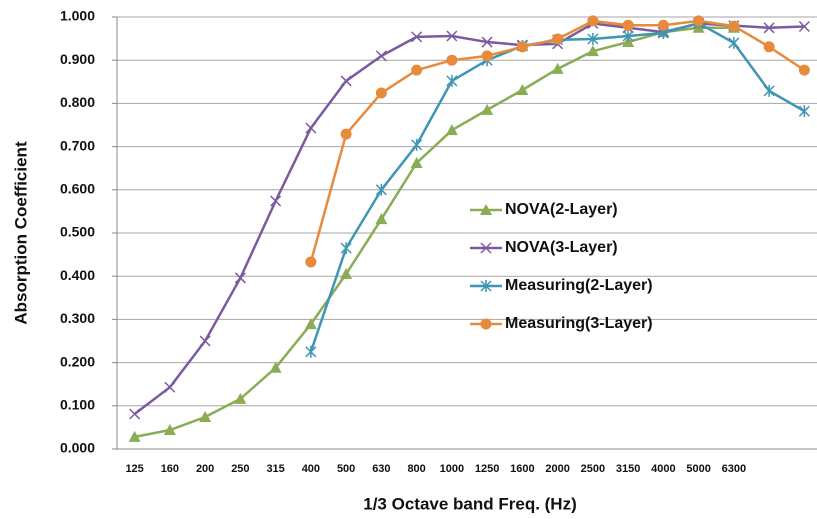  What do you see at coordinates (20, 233) in the screenshot?
I see `y-axis-label: Absorption Coefficient` at bounding box center [20, 233].